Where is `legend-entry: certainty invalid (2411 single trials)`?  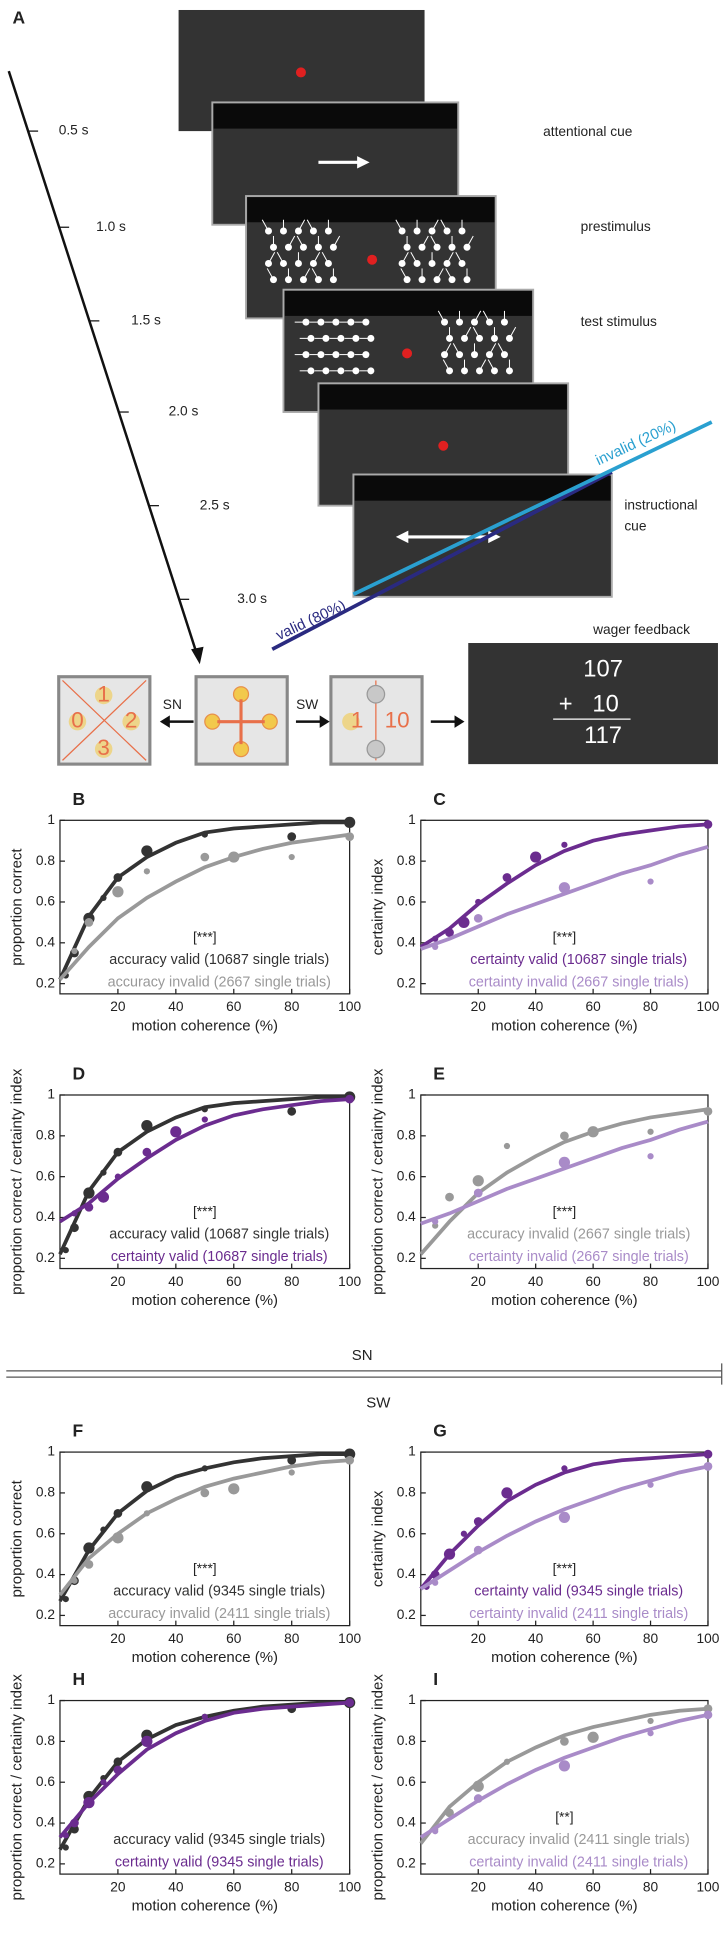 legend-entry: certainty invalid (2411 single trials) is located at coordinates (578, 1614).